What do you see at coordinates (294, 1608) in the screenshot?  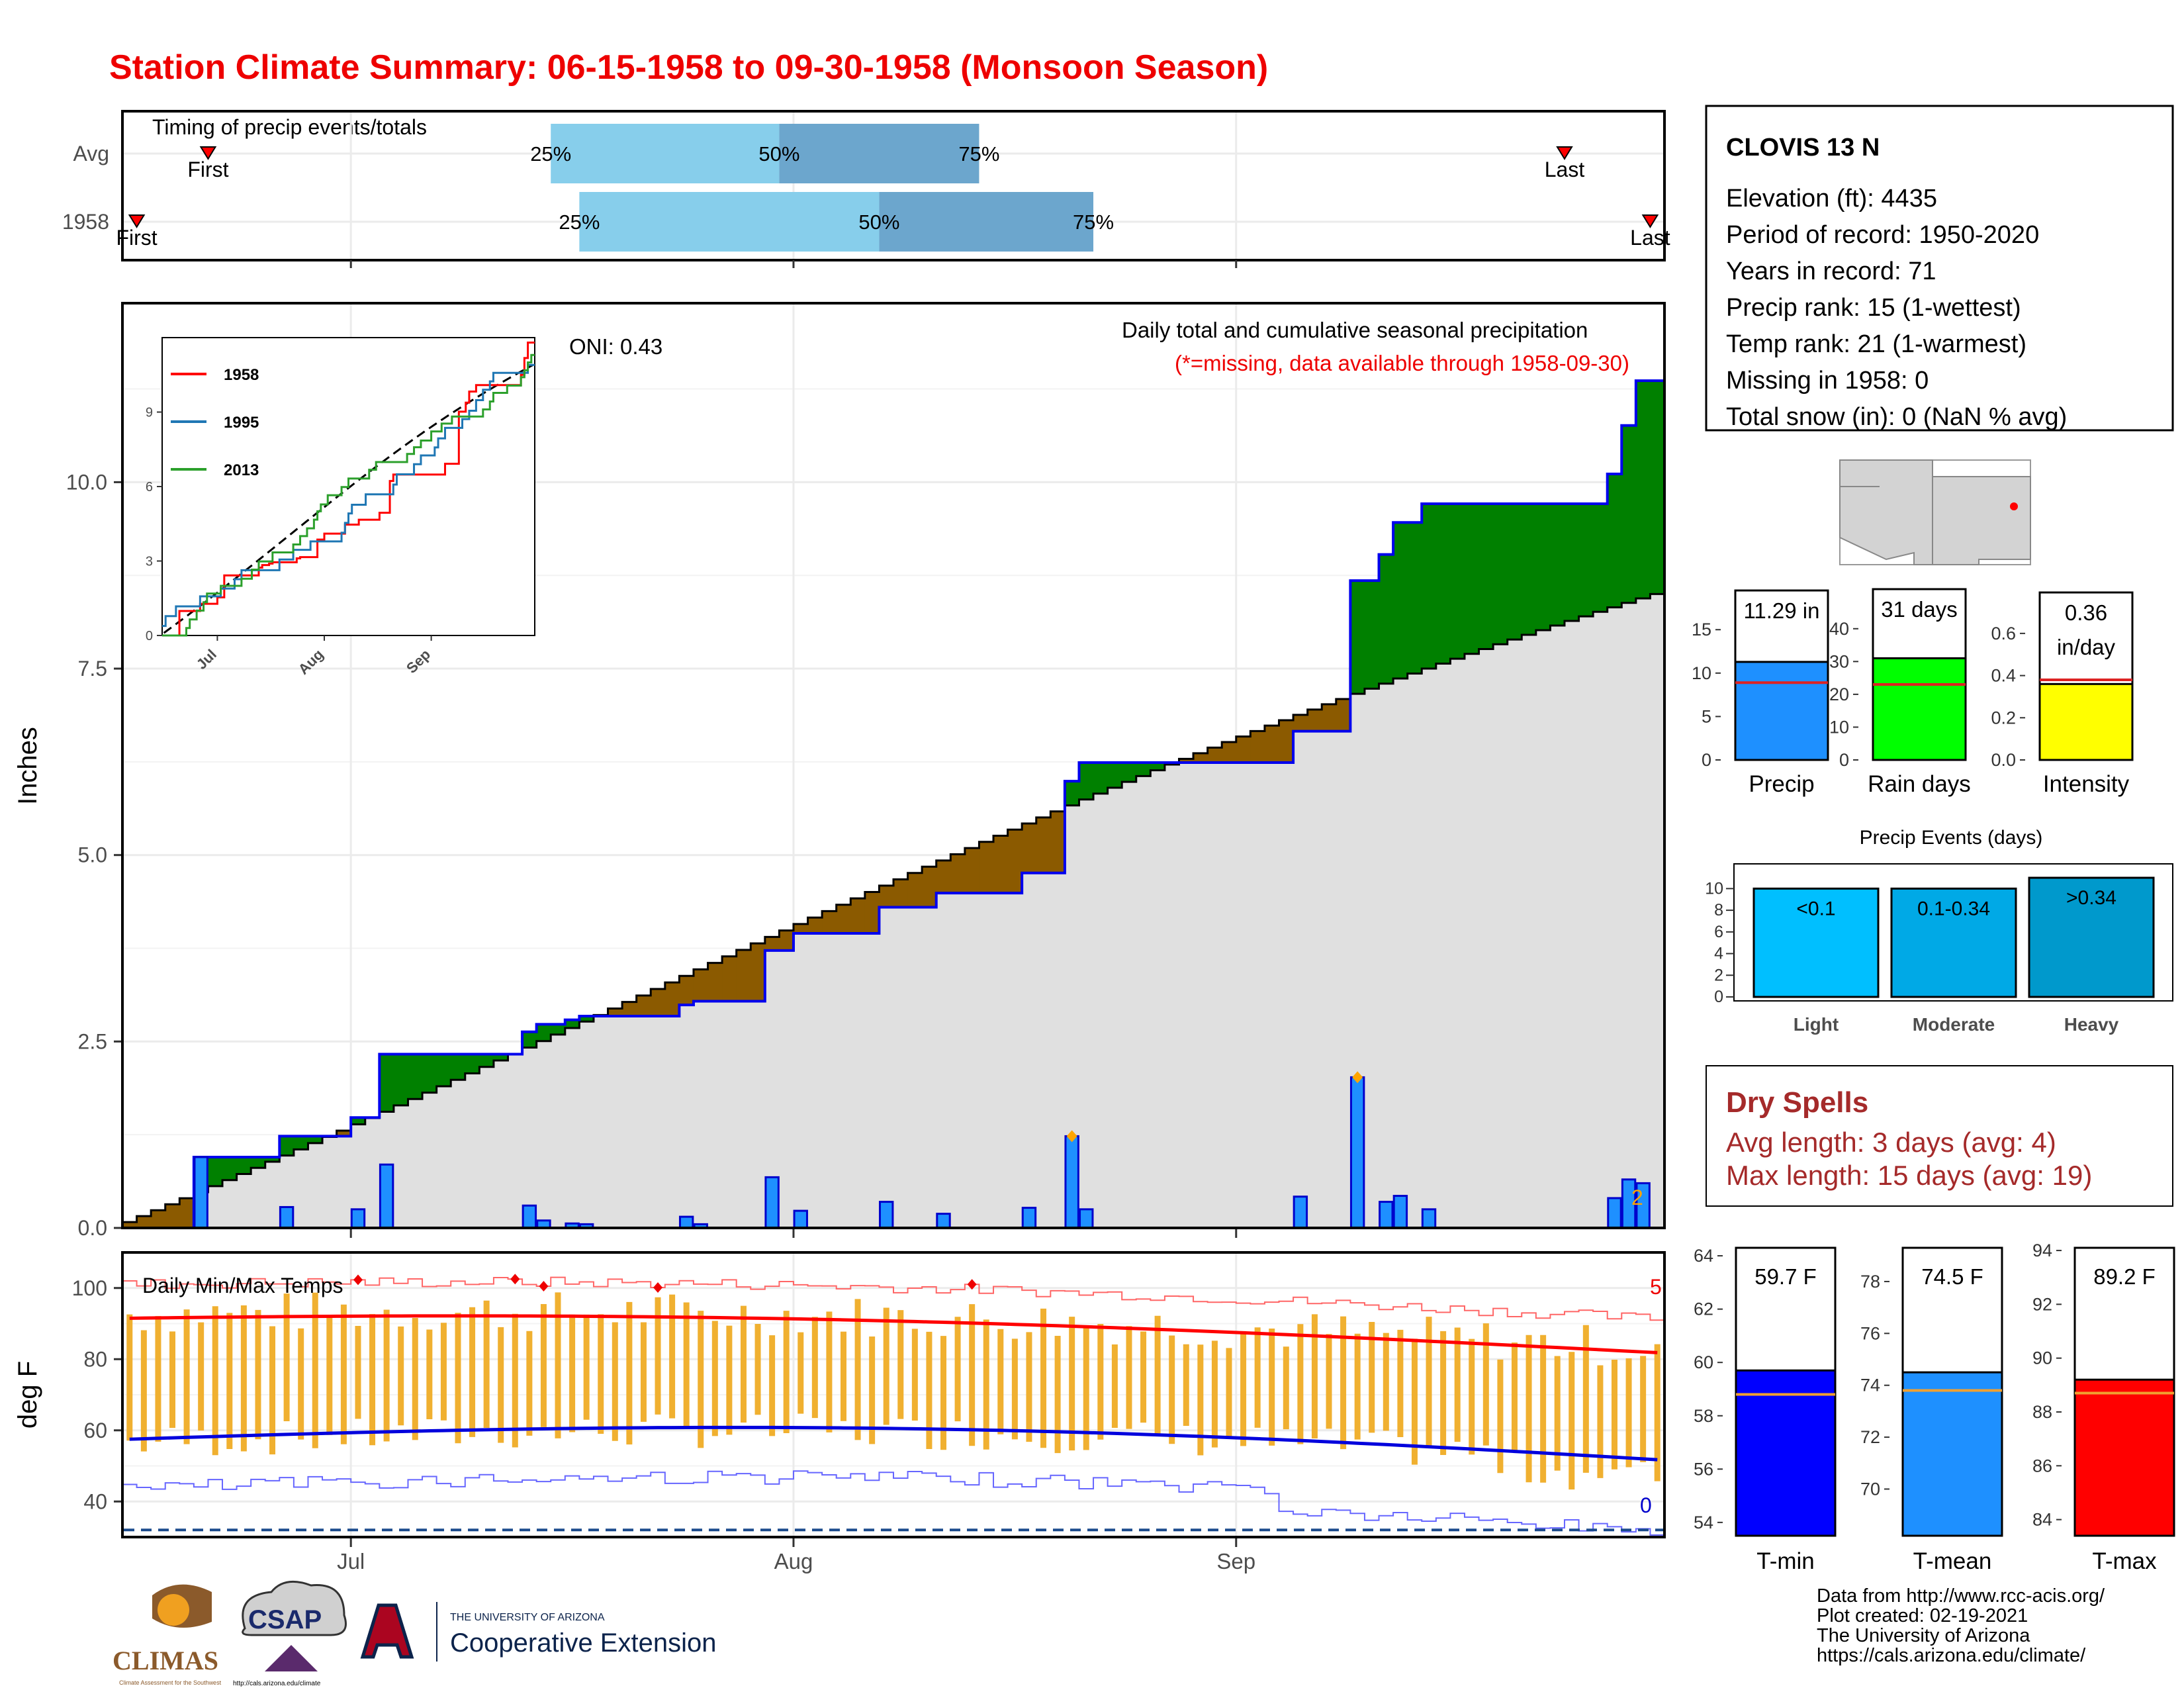 I see `cloud-icon` at bounding box center [294, 1608].